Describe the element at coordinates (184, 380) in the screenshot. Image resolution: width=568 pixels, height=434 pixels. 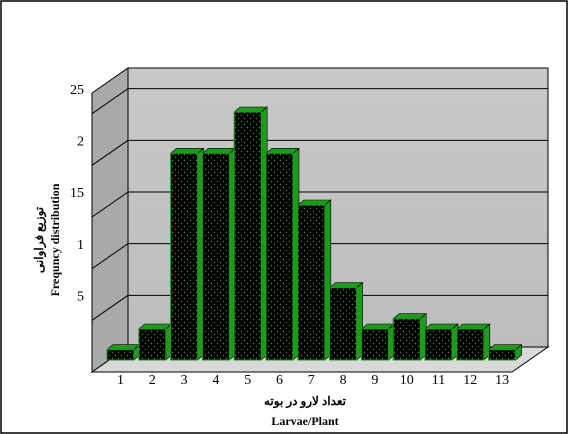
I see `x-tick-label: 3` at that location.